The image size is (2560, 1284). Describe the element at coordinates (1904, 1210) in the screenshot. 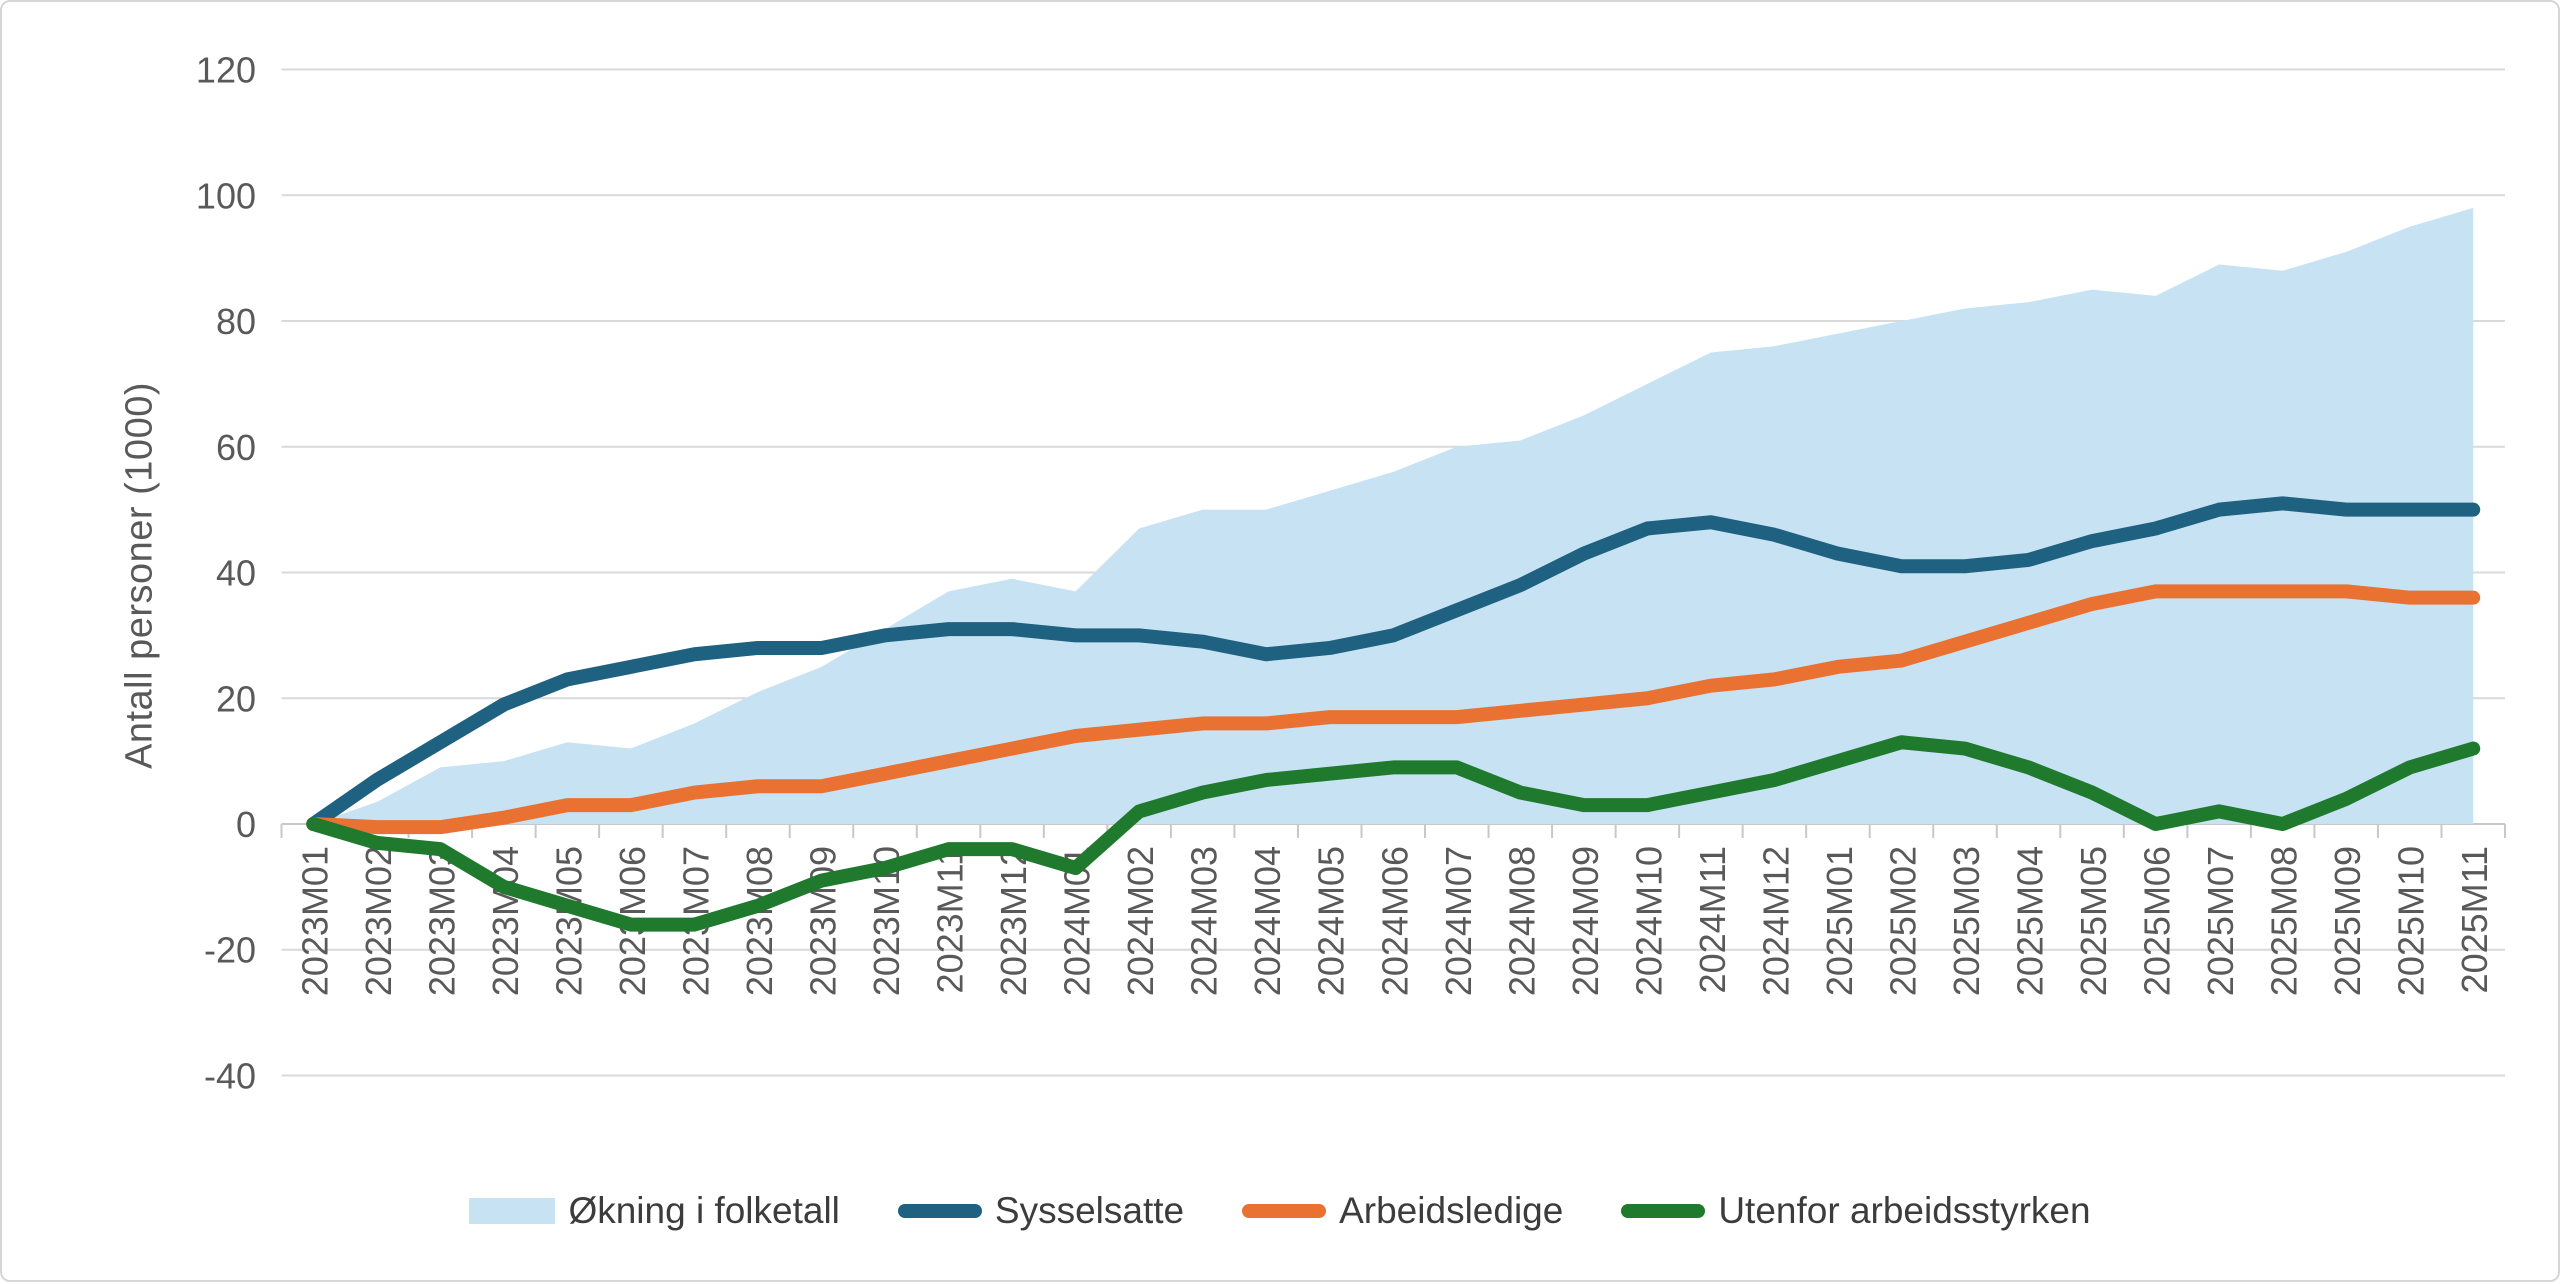

I see `legend-label: Utenfor arbeidsstyrken` at that location.